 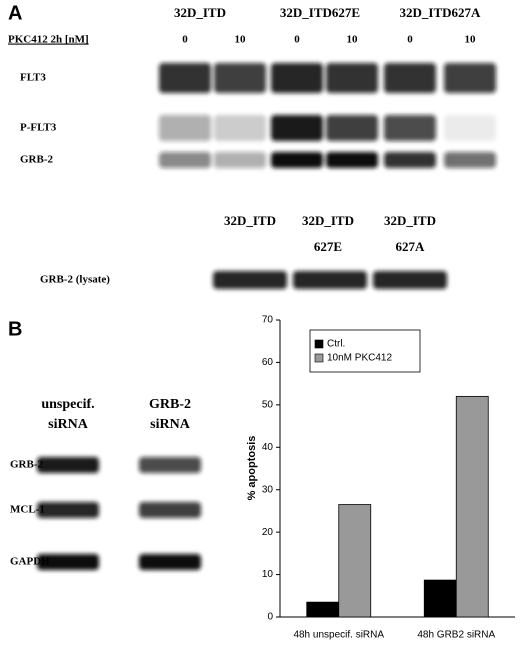 I want to click on row-label: GRB-2 (lysate), so click(x=75, y=280).